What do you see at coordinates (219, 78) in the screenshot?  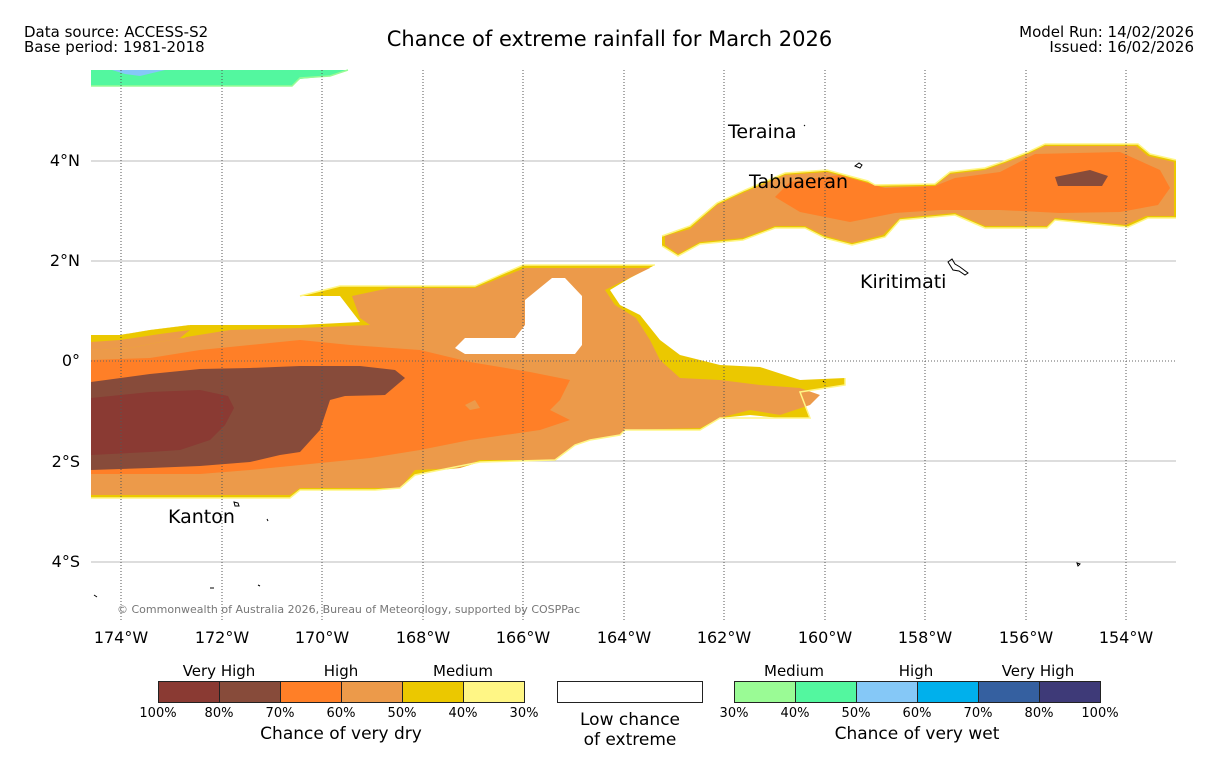 I see `wet-patch-north` at bounding box center [219, 78].